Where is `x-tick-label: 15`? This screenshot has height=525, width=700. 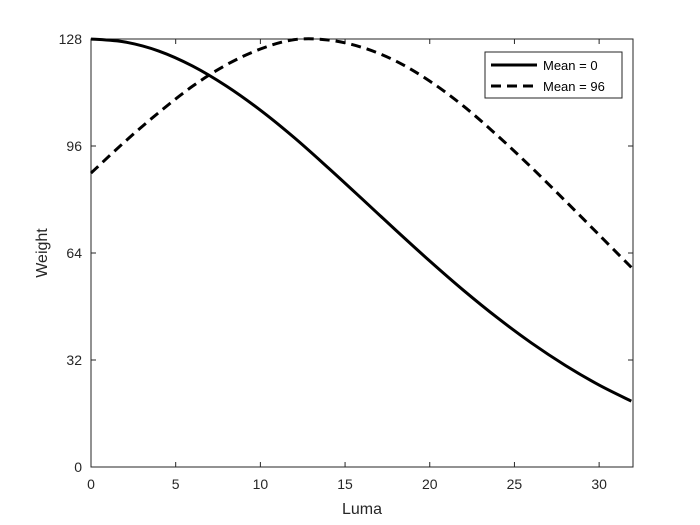 x-tick-label: 15 is located at coordinates (345, 484).